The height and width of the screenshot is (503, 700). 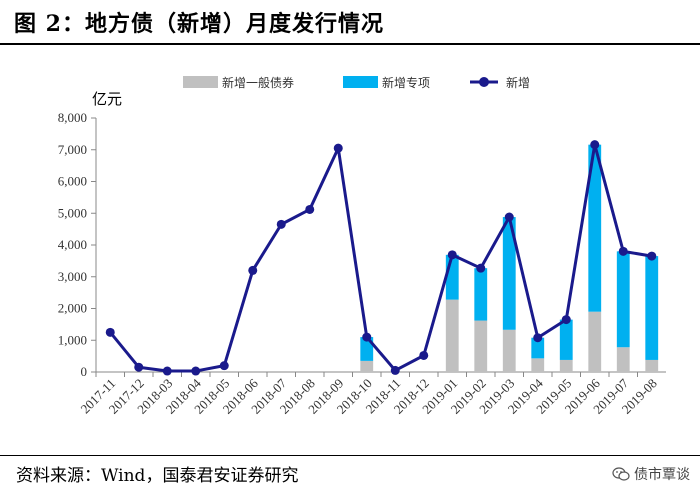 What do you see at coordinates (72, 308) in the screenshot?
I see `y-tick-label: 2,000` at bounding box center [72, 308].